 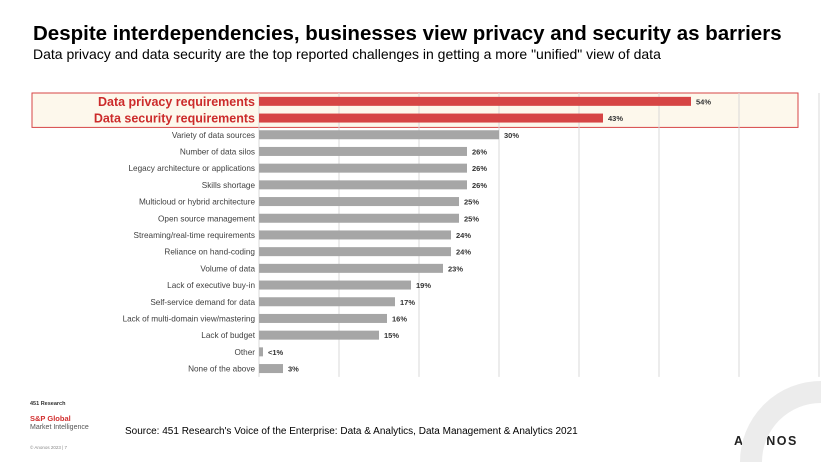 What do you see at coordinates (195, 235) in the screenshot?
I see `category-label: Streaming/real-time requirements` at bounding box center [195, 235].